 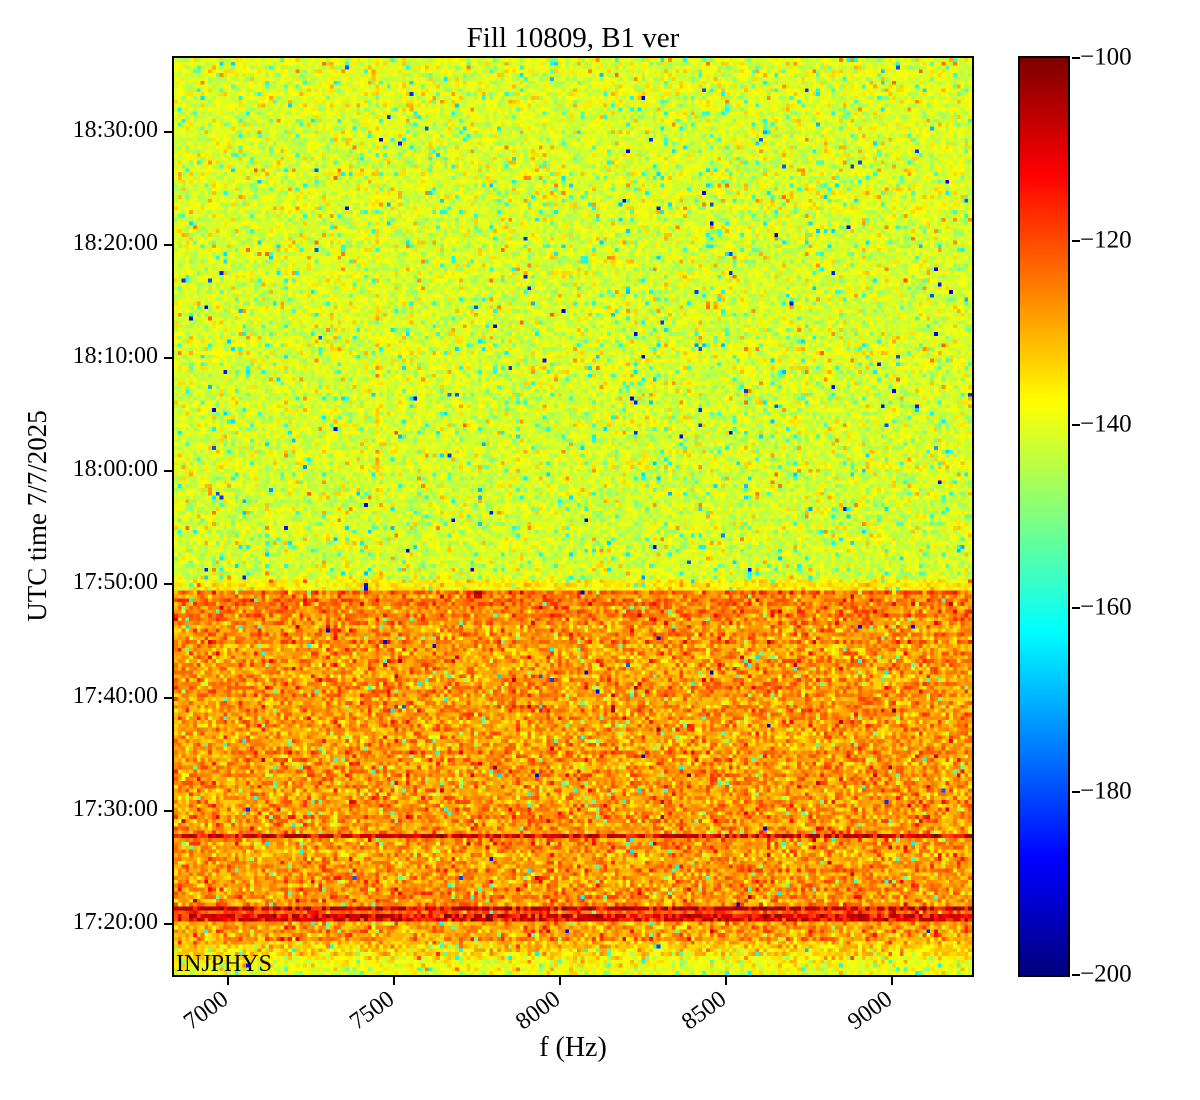 What do you see at coordinates (115, 808) in the screenshot?
I see `y-tick-label: 17:30:00` at bounding box center [115, 808].